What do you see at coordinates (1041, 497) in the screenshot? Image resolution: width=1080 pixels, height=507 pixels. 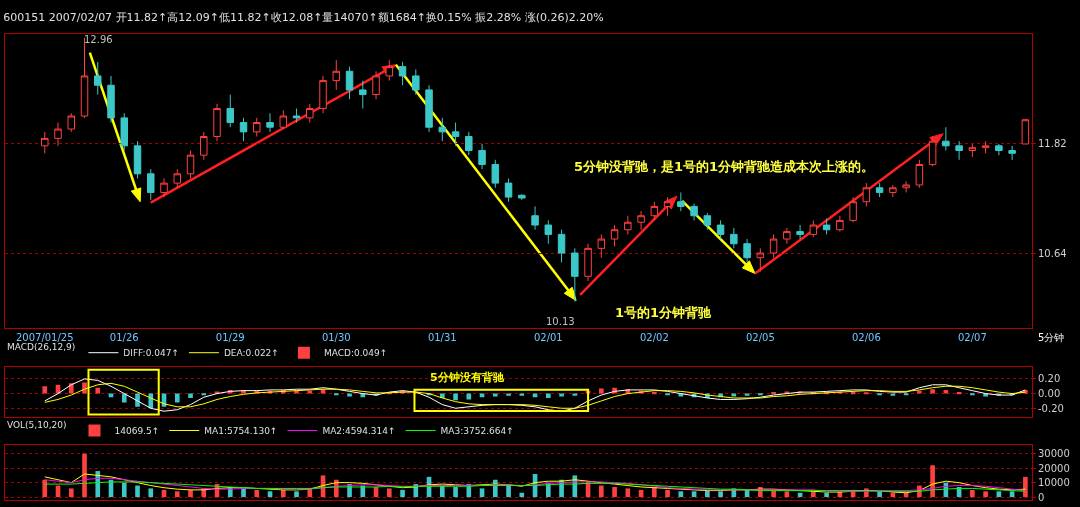 I see `y-tick-label: 0` at bounding box center [1041, 497].